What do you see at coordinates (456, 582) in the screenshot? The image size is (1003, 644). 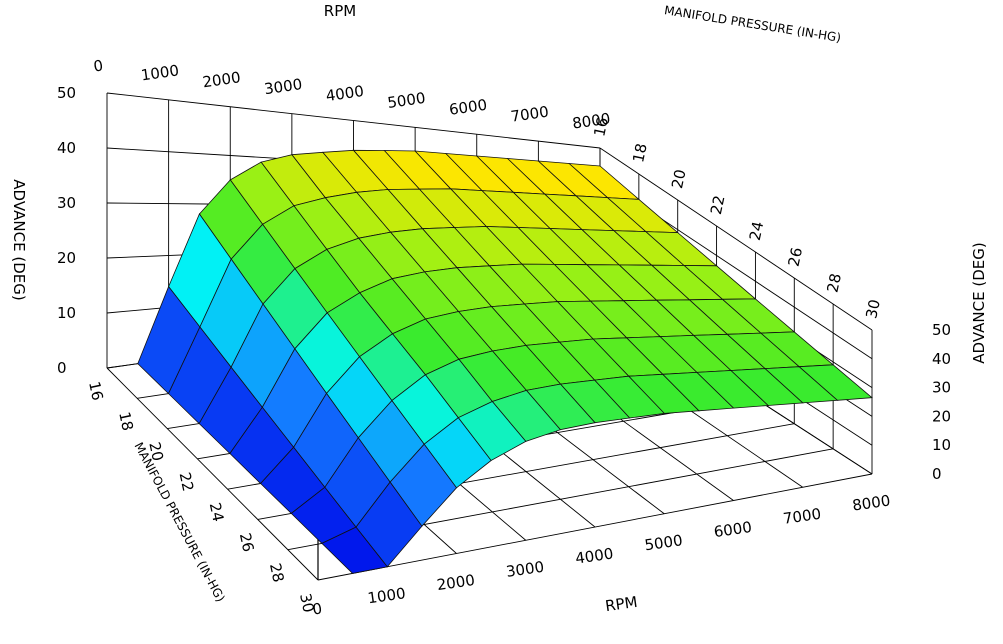 I see `rpm-tick-label-bottom: 2000` at bounding box center [456, 582].